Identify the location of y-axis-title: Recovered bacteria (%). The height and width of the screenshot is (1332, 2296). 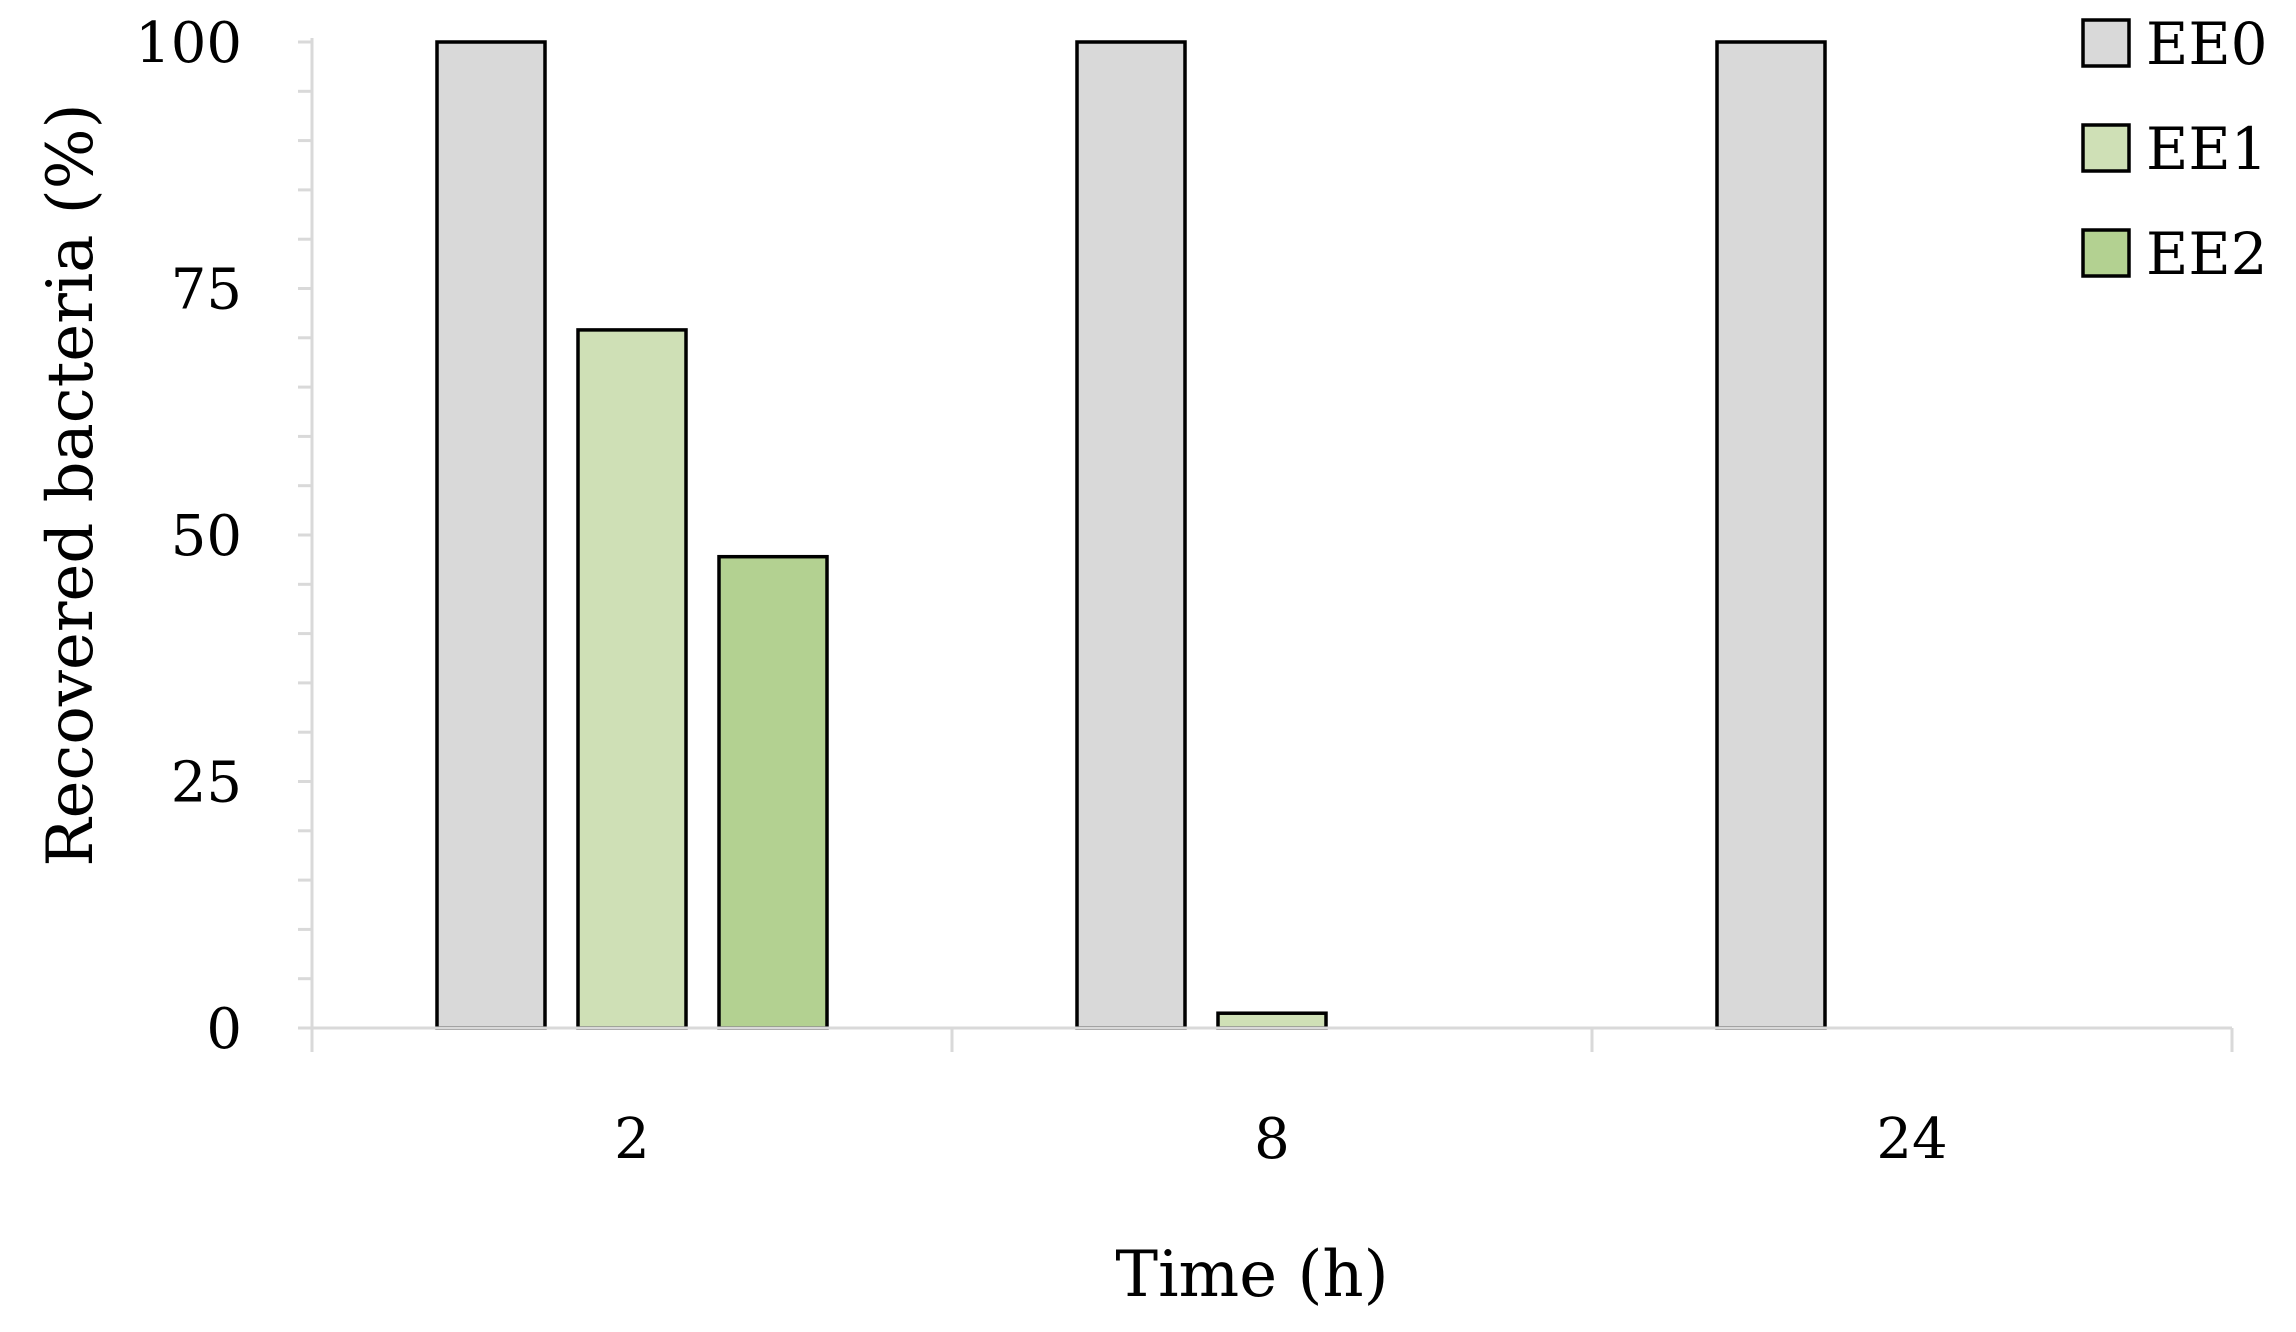
(71, 484).